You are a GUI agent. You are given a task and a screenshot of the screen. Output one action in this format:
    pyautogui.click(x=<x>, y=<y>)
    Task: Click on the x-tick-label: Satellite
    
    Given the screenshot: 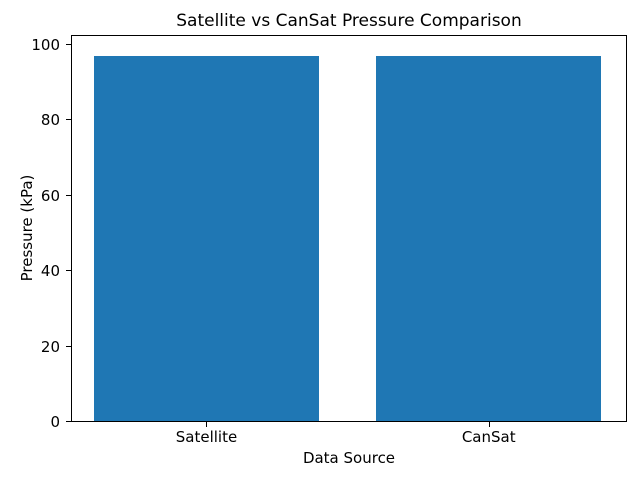 What is the action you would take?
    pyautogui.click(x=206, y=437)
    